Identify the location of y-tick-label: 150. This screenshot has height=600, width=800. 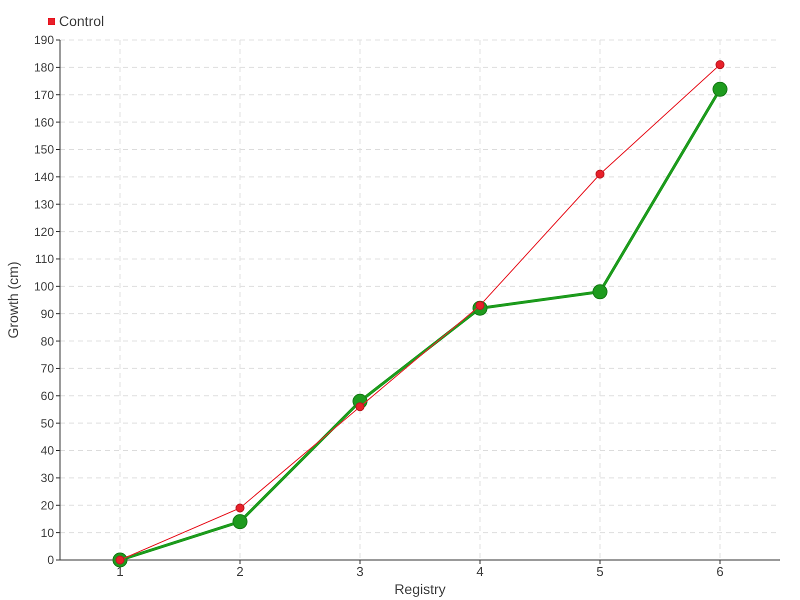
(44, 149).